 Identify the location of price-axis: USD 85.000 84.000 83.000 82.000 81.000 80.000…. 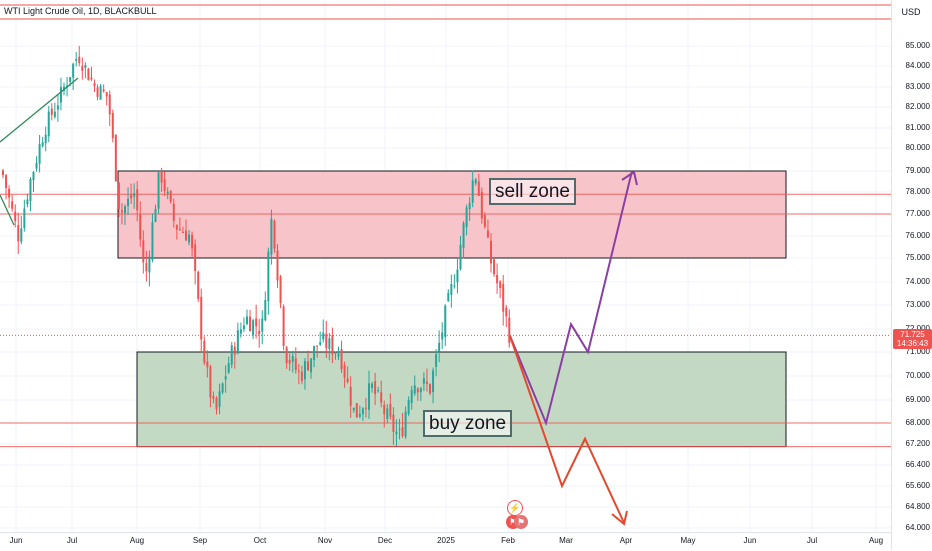
(911, 275).